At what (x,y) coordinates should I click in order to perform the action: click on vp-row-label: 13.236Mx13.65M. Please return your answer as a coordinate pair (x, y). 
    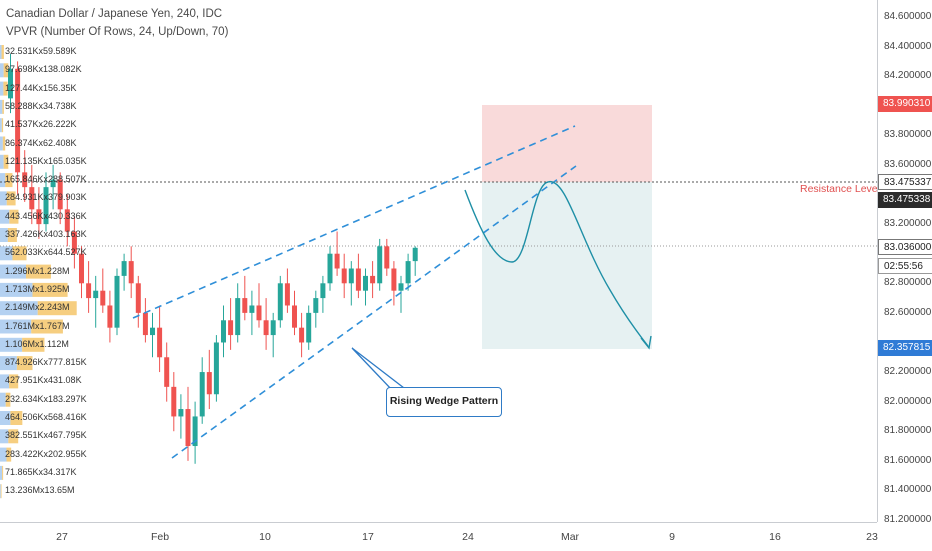
    Looking at the image, I should click on (40, 490).